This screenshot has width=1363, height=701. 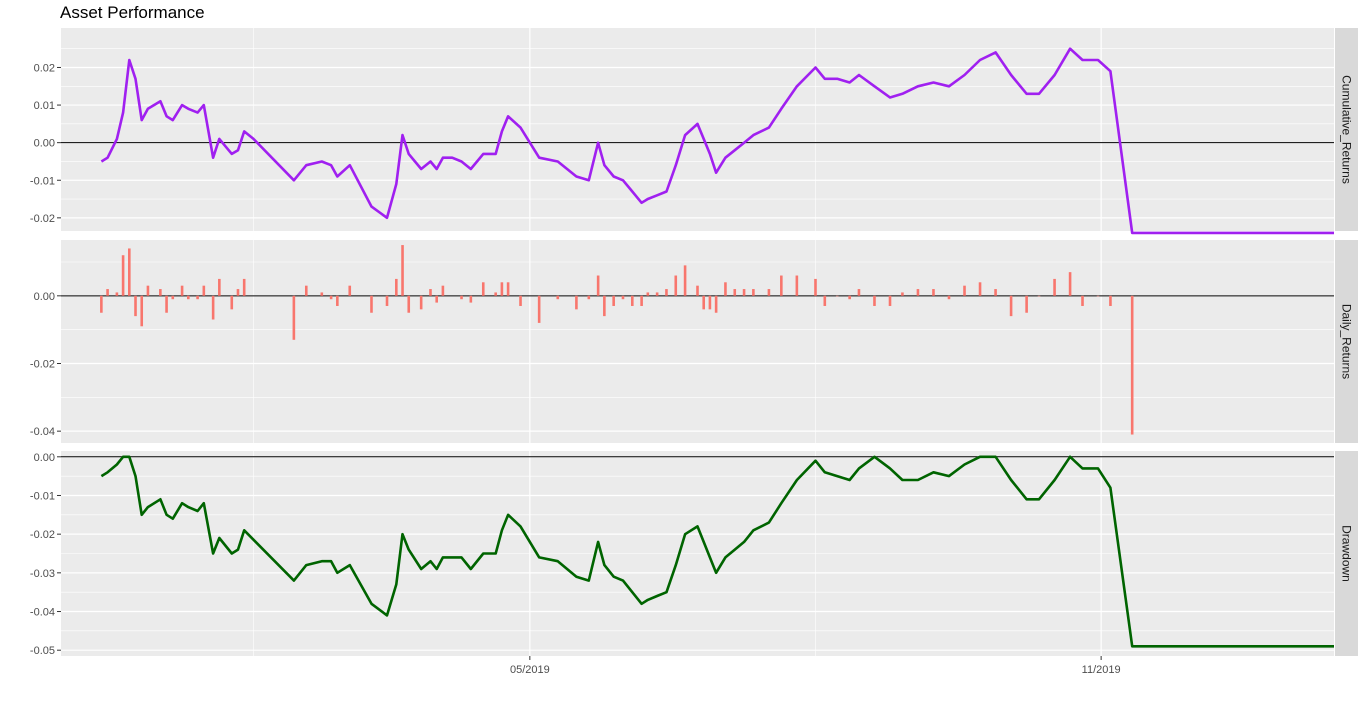 I want to click on x-axis: 05/2019 11/2019, so click(x=815, y=666).